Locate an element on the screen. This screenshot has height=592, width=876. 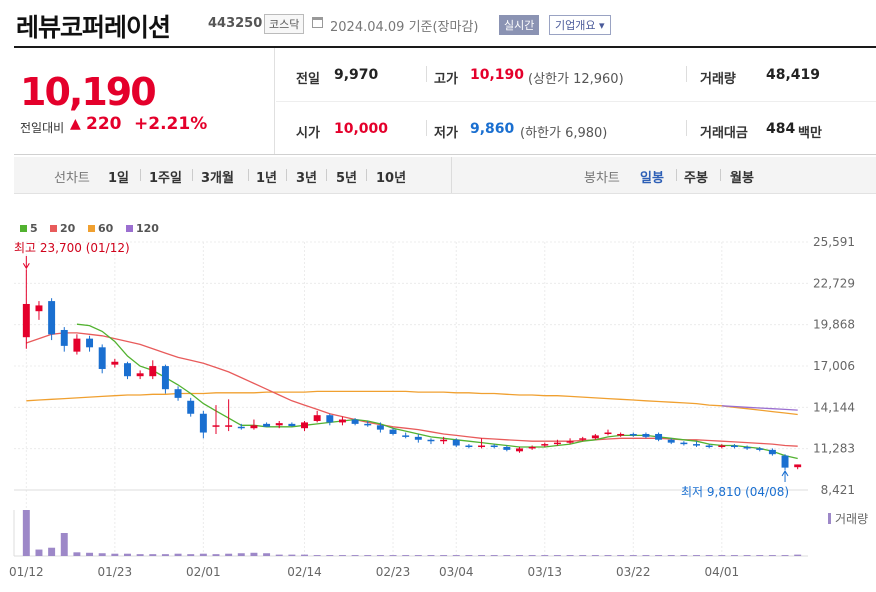
candle-monthly: 월봉 is located at coordinates (742, 178).